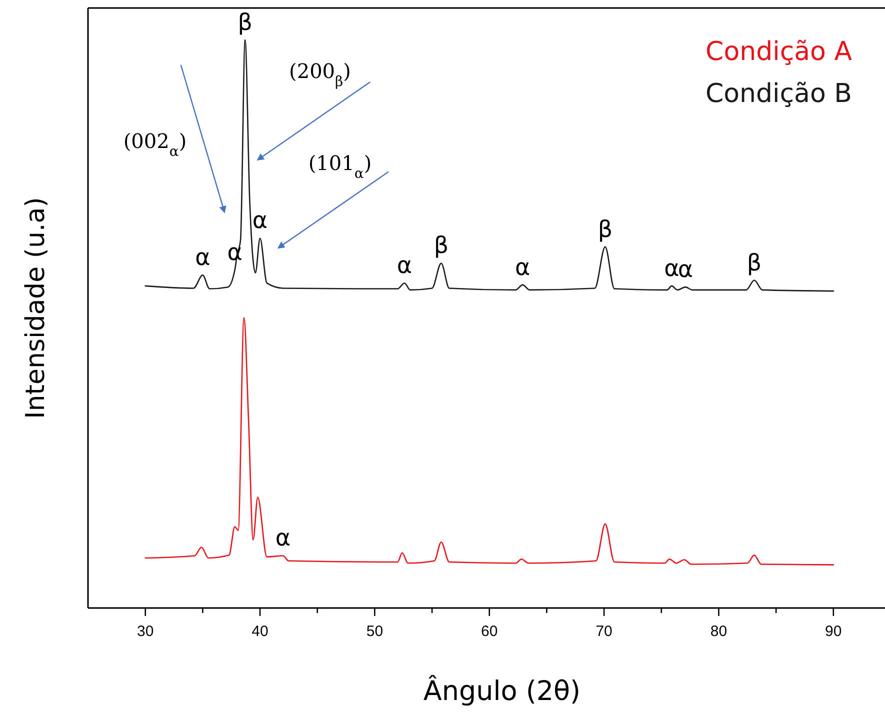  Describe the element at coordinates (320, 74) in the screenshot. I see `annotation: (200$_{β}$)` at that location.